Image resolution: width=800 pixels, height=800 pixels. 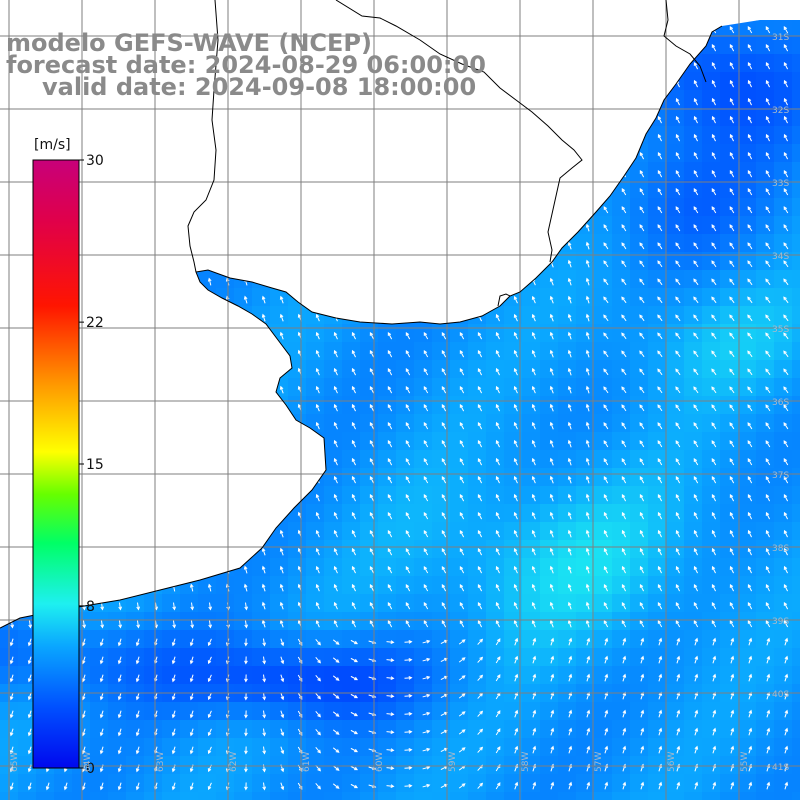 What do you see at coordinates (56, 464) in the screenshot?
I see `colorbar-gradient` at bounding box center [56, 464].